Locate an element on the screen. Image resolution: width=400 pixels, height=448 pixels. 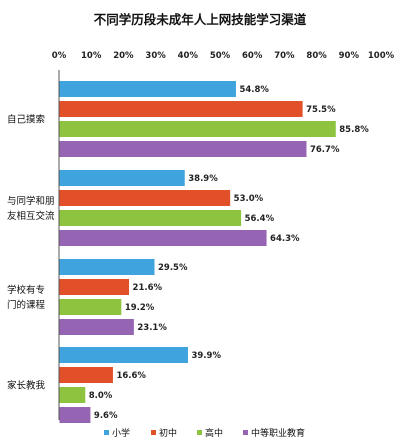
x-tick-label: 50% is located at coordinates (220, 56).